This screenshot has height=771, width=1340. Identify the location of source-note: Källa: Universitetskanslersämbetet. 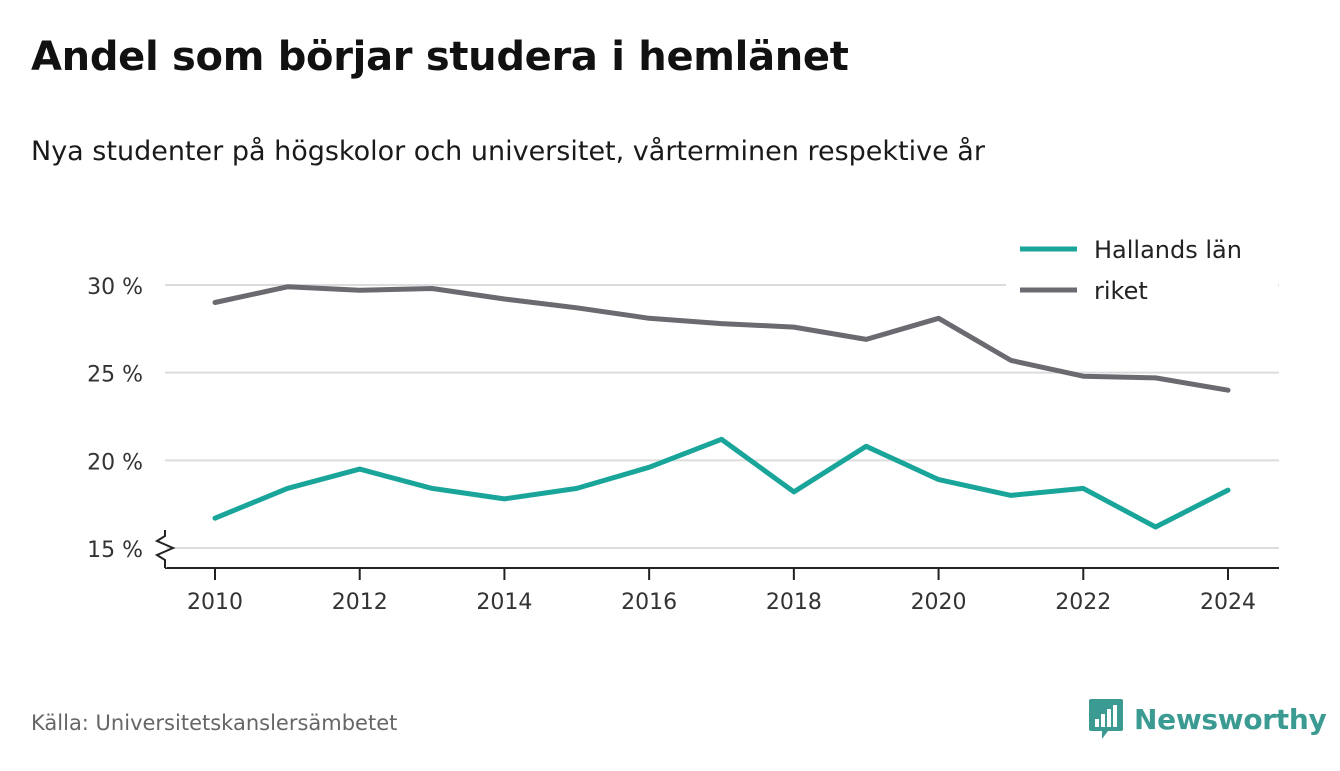
(214, 723).